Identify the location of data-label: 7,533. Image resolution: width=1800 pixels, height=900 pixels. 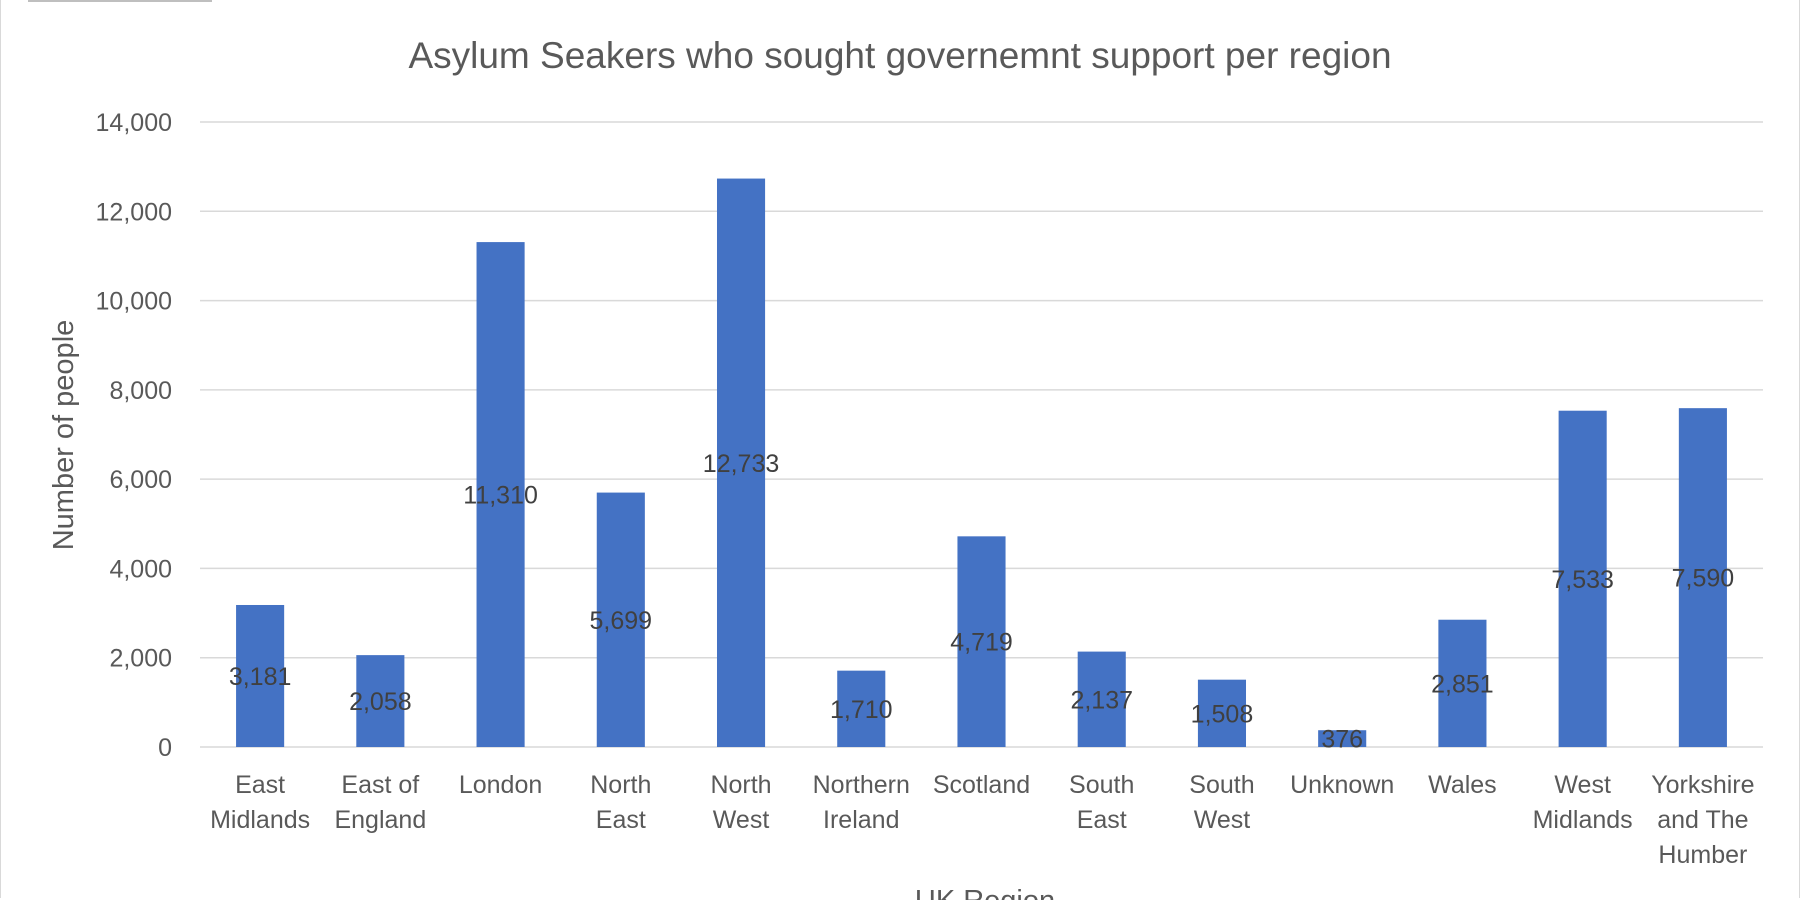
(1582, 580).